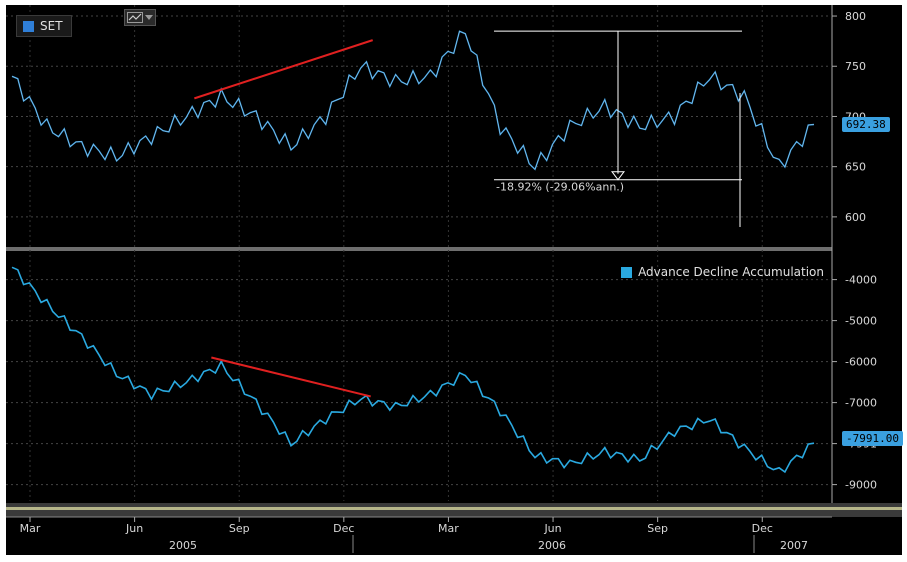  Describe the element at coordinates (855, 66) in the screenshot. I see `set-y-tick-label: 750` at that location.